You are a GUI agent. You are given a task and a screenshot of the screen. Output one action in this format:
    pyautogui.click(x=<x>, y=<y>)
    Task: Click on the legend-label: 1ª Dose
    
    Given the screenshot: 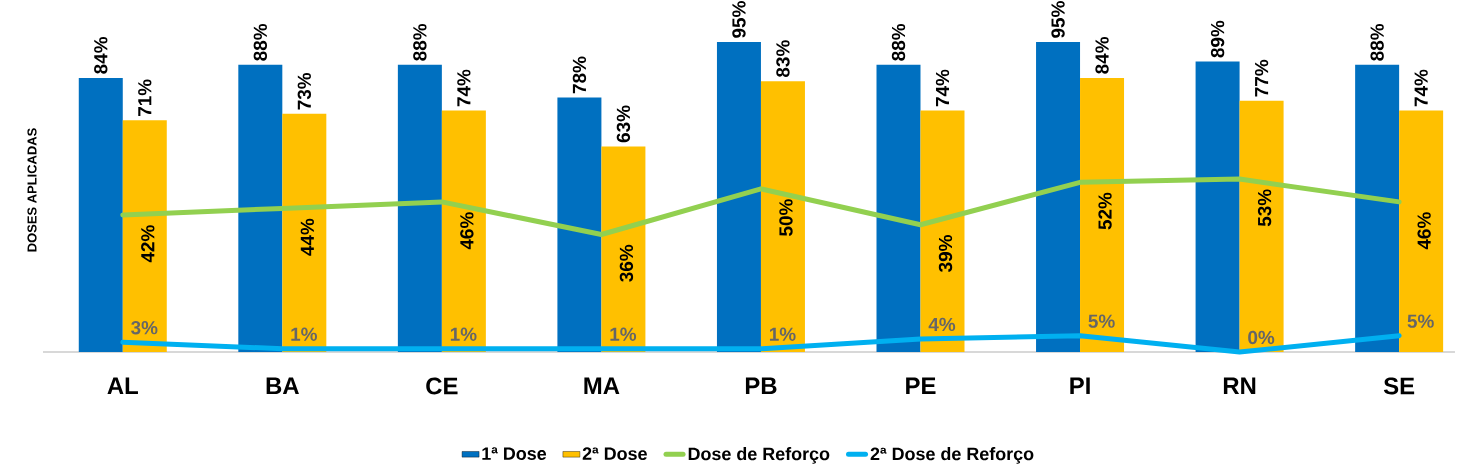 What is the action you would take?
    pyautogui.click(x=514, y=453)
    